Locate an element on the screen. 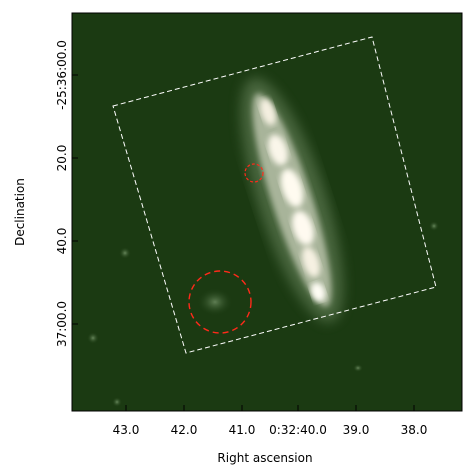 This screenshot has width=474, height=473. x-tick-label: 38.0 is located at coordinates (414, 430).